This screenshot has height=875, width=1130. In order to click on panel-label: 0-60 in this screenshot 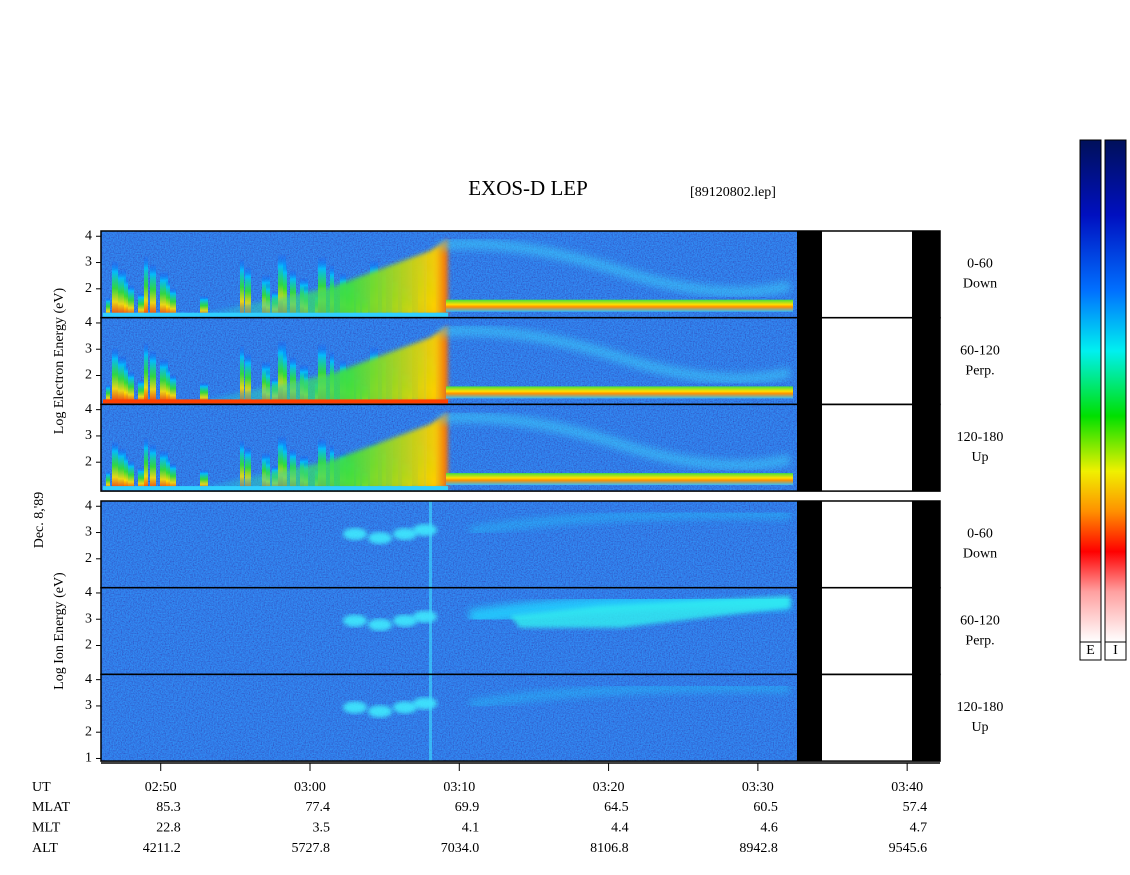, I will do `click(980, 264)`.